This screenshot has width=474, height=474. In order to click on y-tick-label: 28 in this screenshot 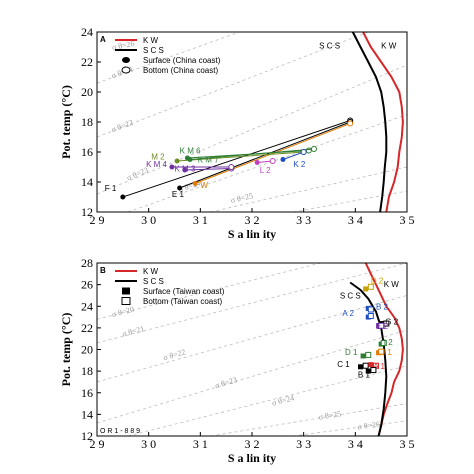, I will do `click(87, 263)`.